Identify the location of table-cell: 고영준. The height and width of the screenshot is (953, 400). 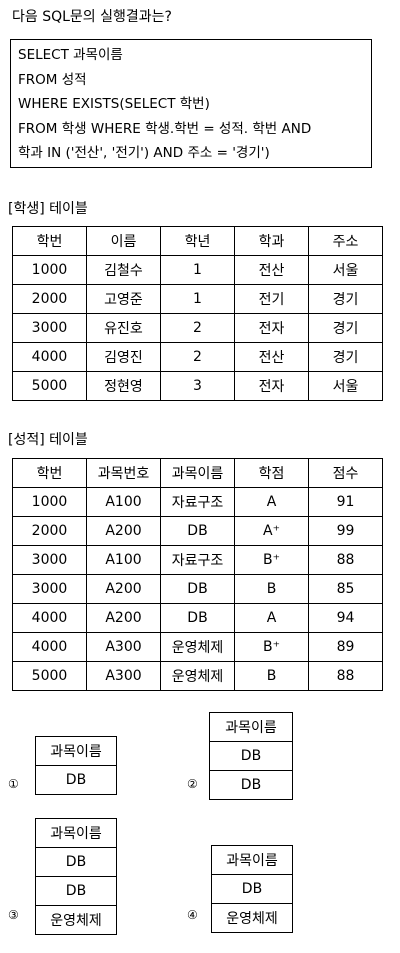
(123, 299).